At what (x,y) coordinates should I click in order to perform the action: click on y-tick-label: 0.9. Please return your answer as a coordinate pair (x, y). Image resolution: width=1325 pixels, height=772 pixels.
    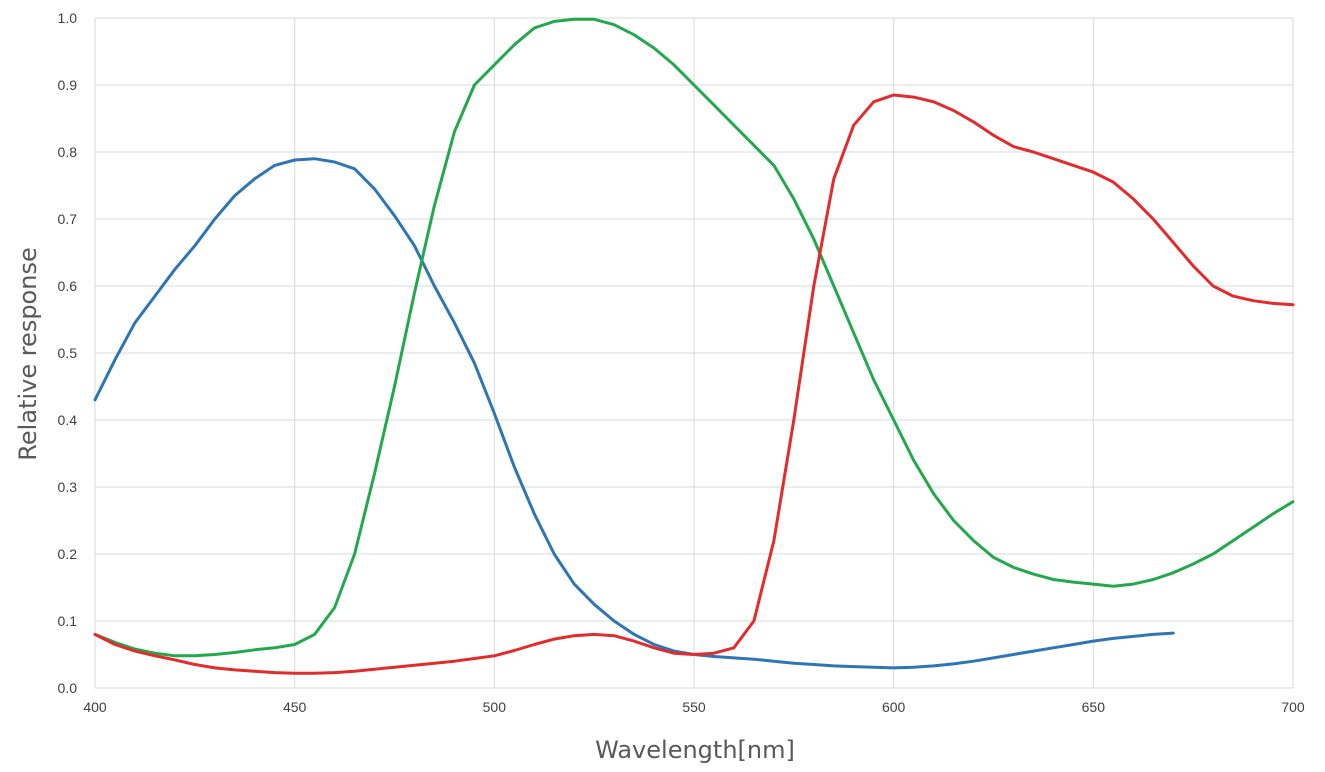
    Looking at the image, I should click on (68, 85).